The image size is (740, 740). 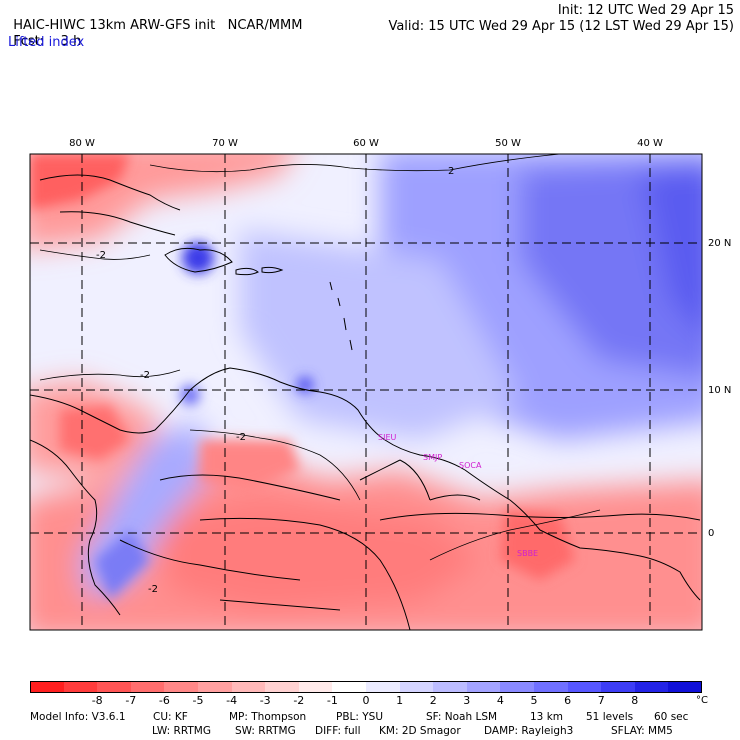 I want to click on lon-label-40w: 40 W, so click(x=650, y=143).